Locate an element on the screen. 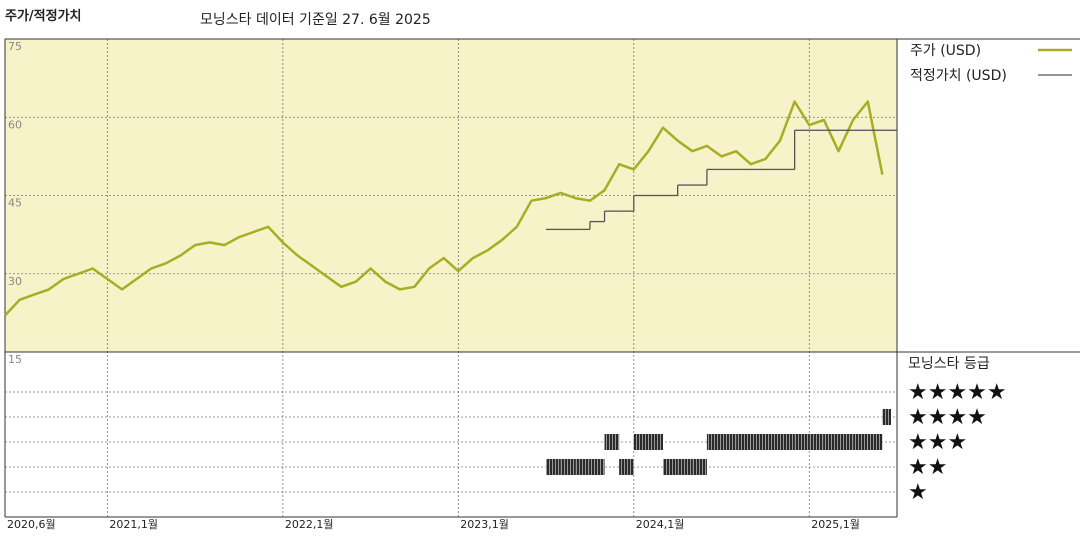 The image size is (1080, 540). y-tick-label: 45 is located at coordinates (15, 203).